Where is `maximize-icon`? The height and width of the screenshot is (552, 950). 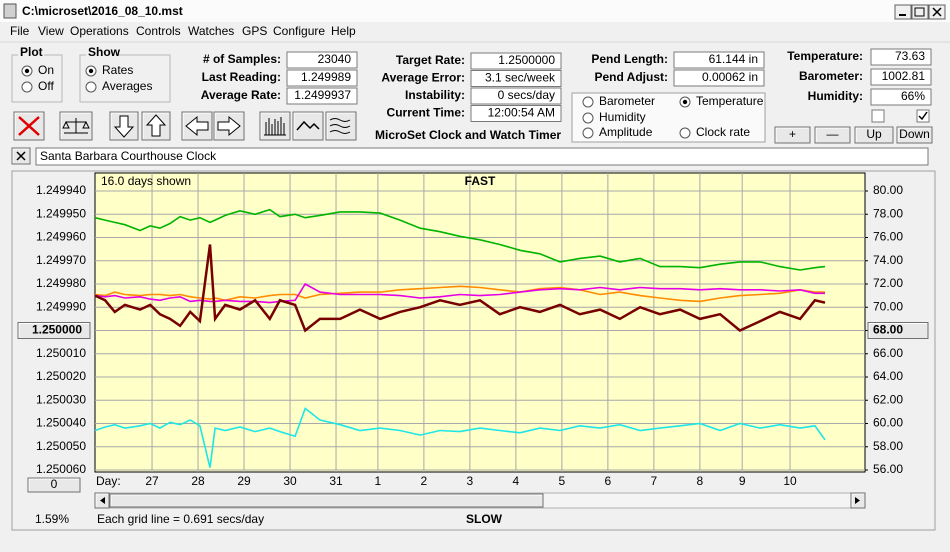 maximize-icon is located at coordinates (919, 12).